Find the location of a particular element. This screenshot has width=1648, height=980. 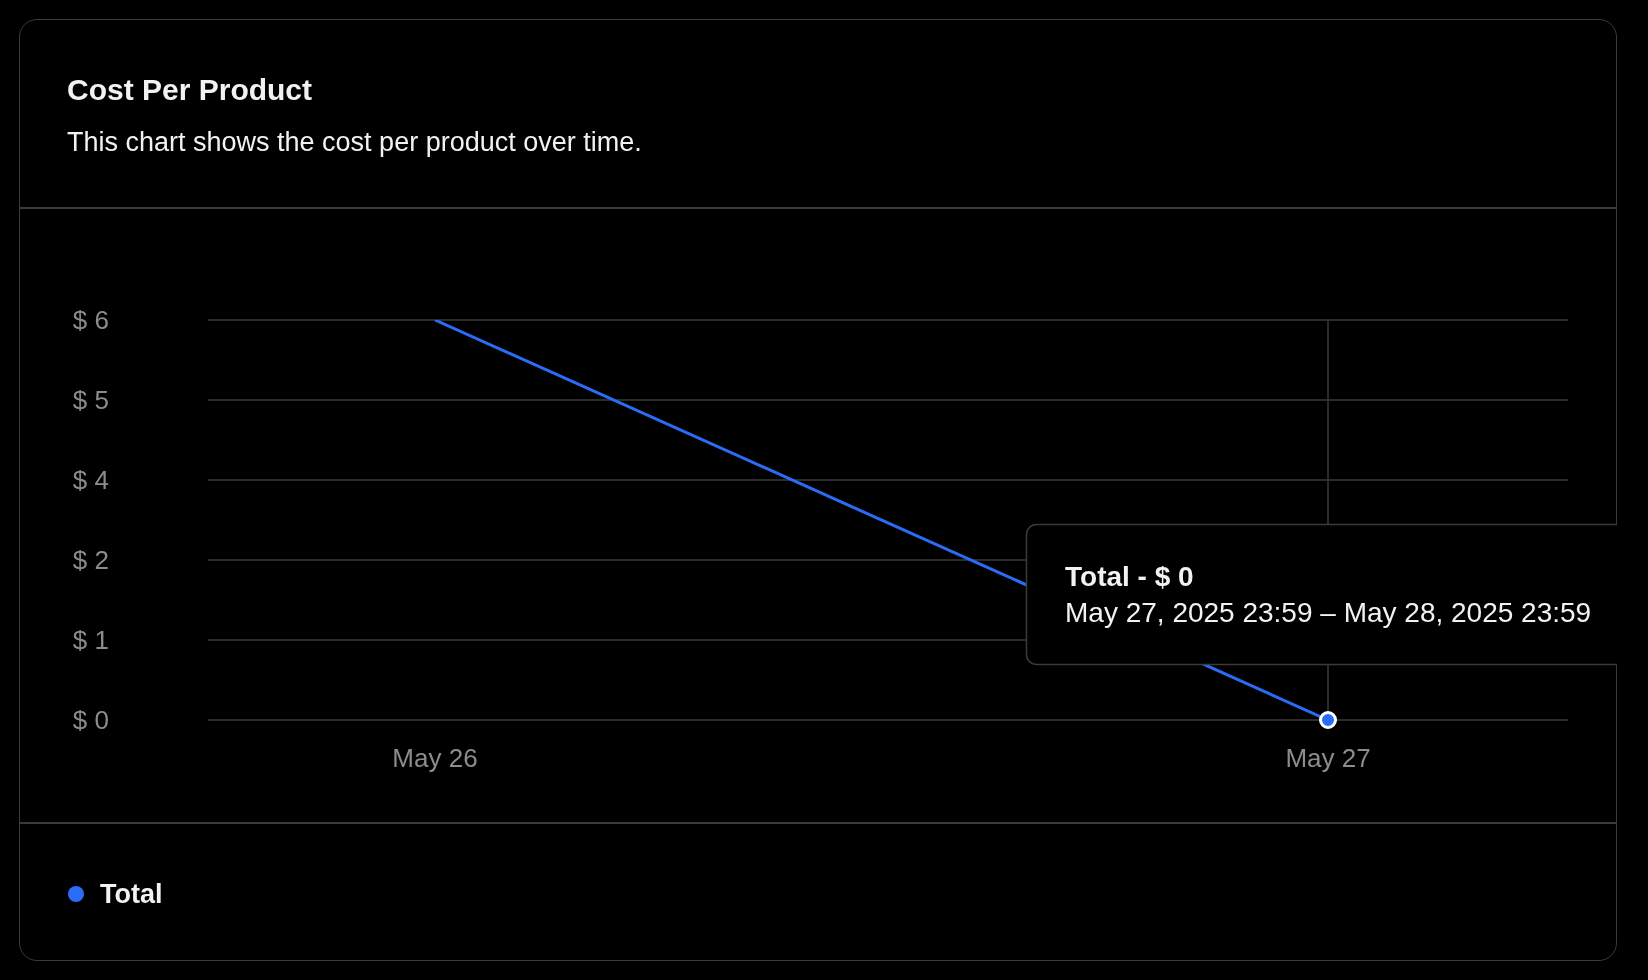

y-tick-label: $ 4 is located at coordinates (90, 480).